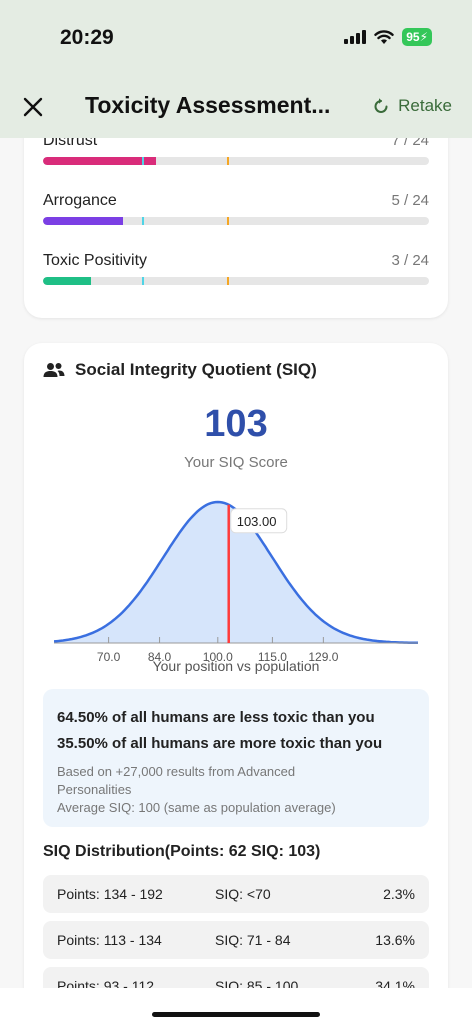  I want to click on distribution-row: Points: 113 - 134 SIQ: 71 - 84 13.6%, so click(236, 940).